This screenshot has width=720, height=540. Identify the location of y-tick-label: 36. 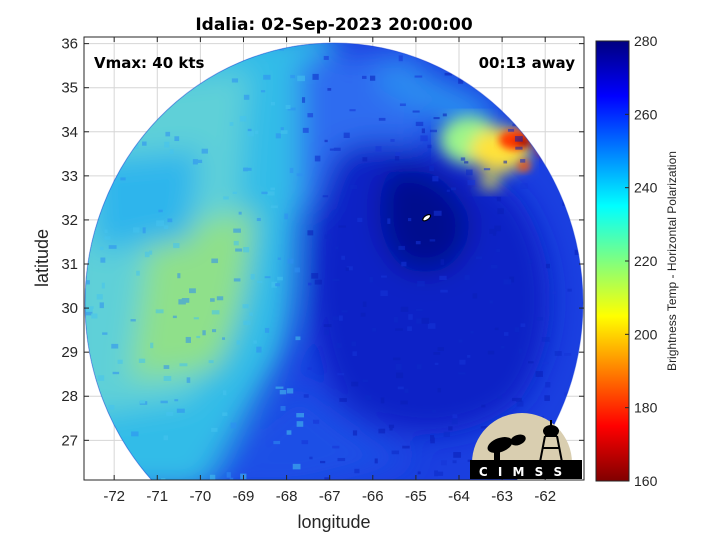
(69, 44).